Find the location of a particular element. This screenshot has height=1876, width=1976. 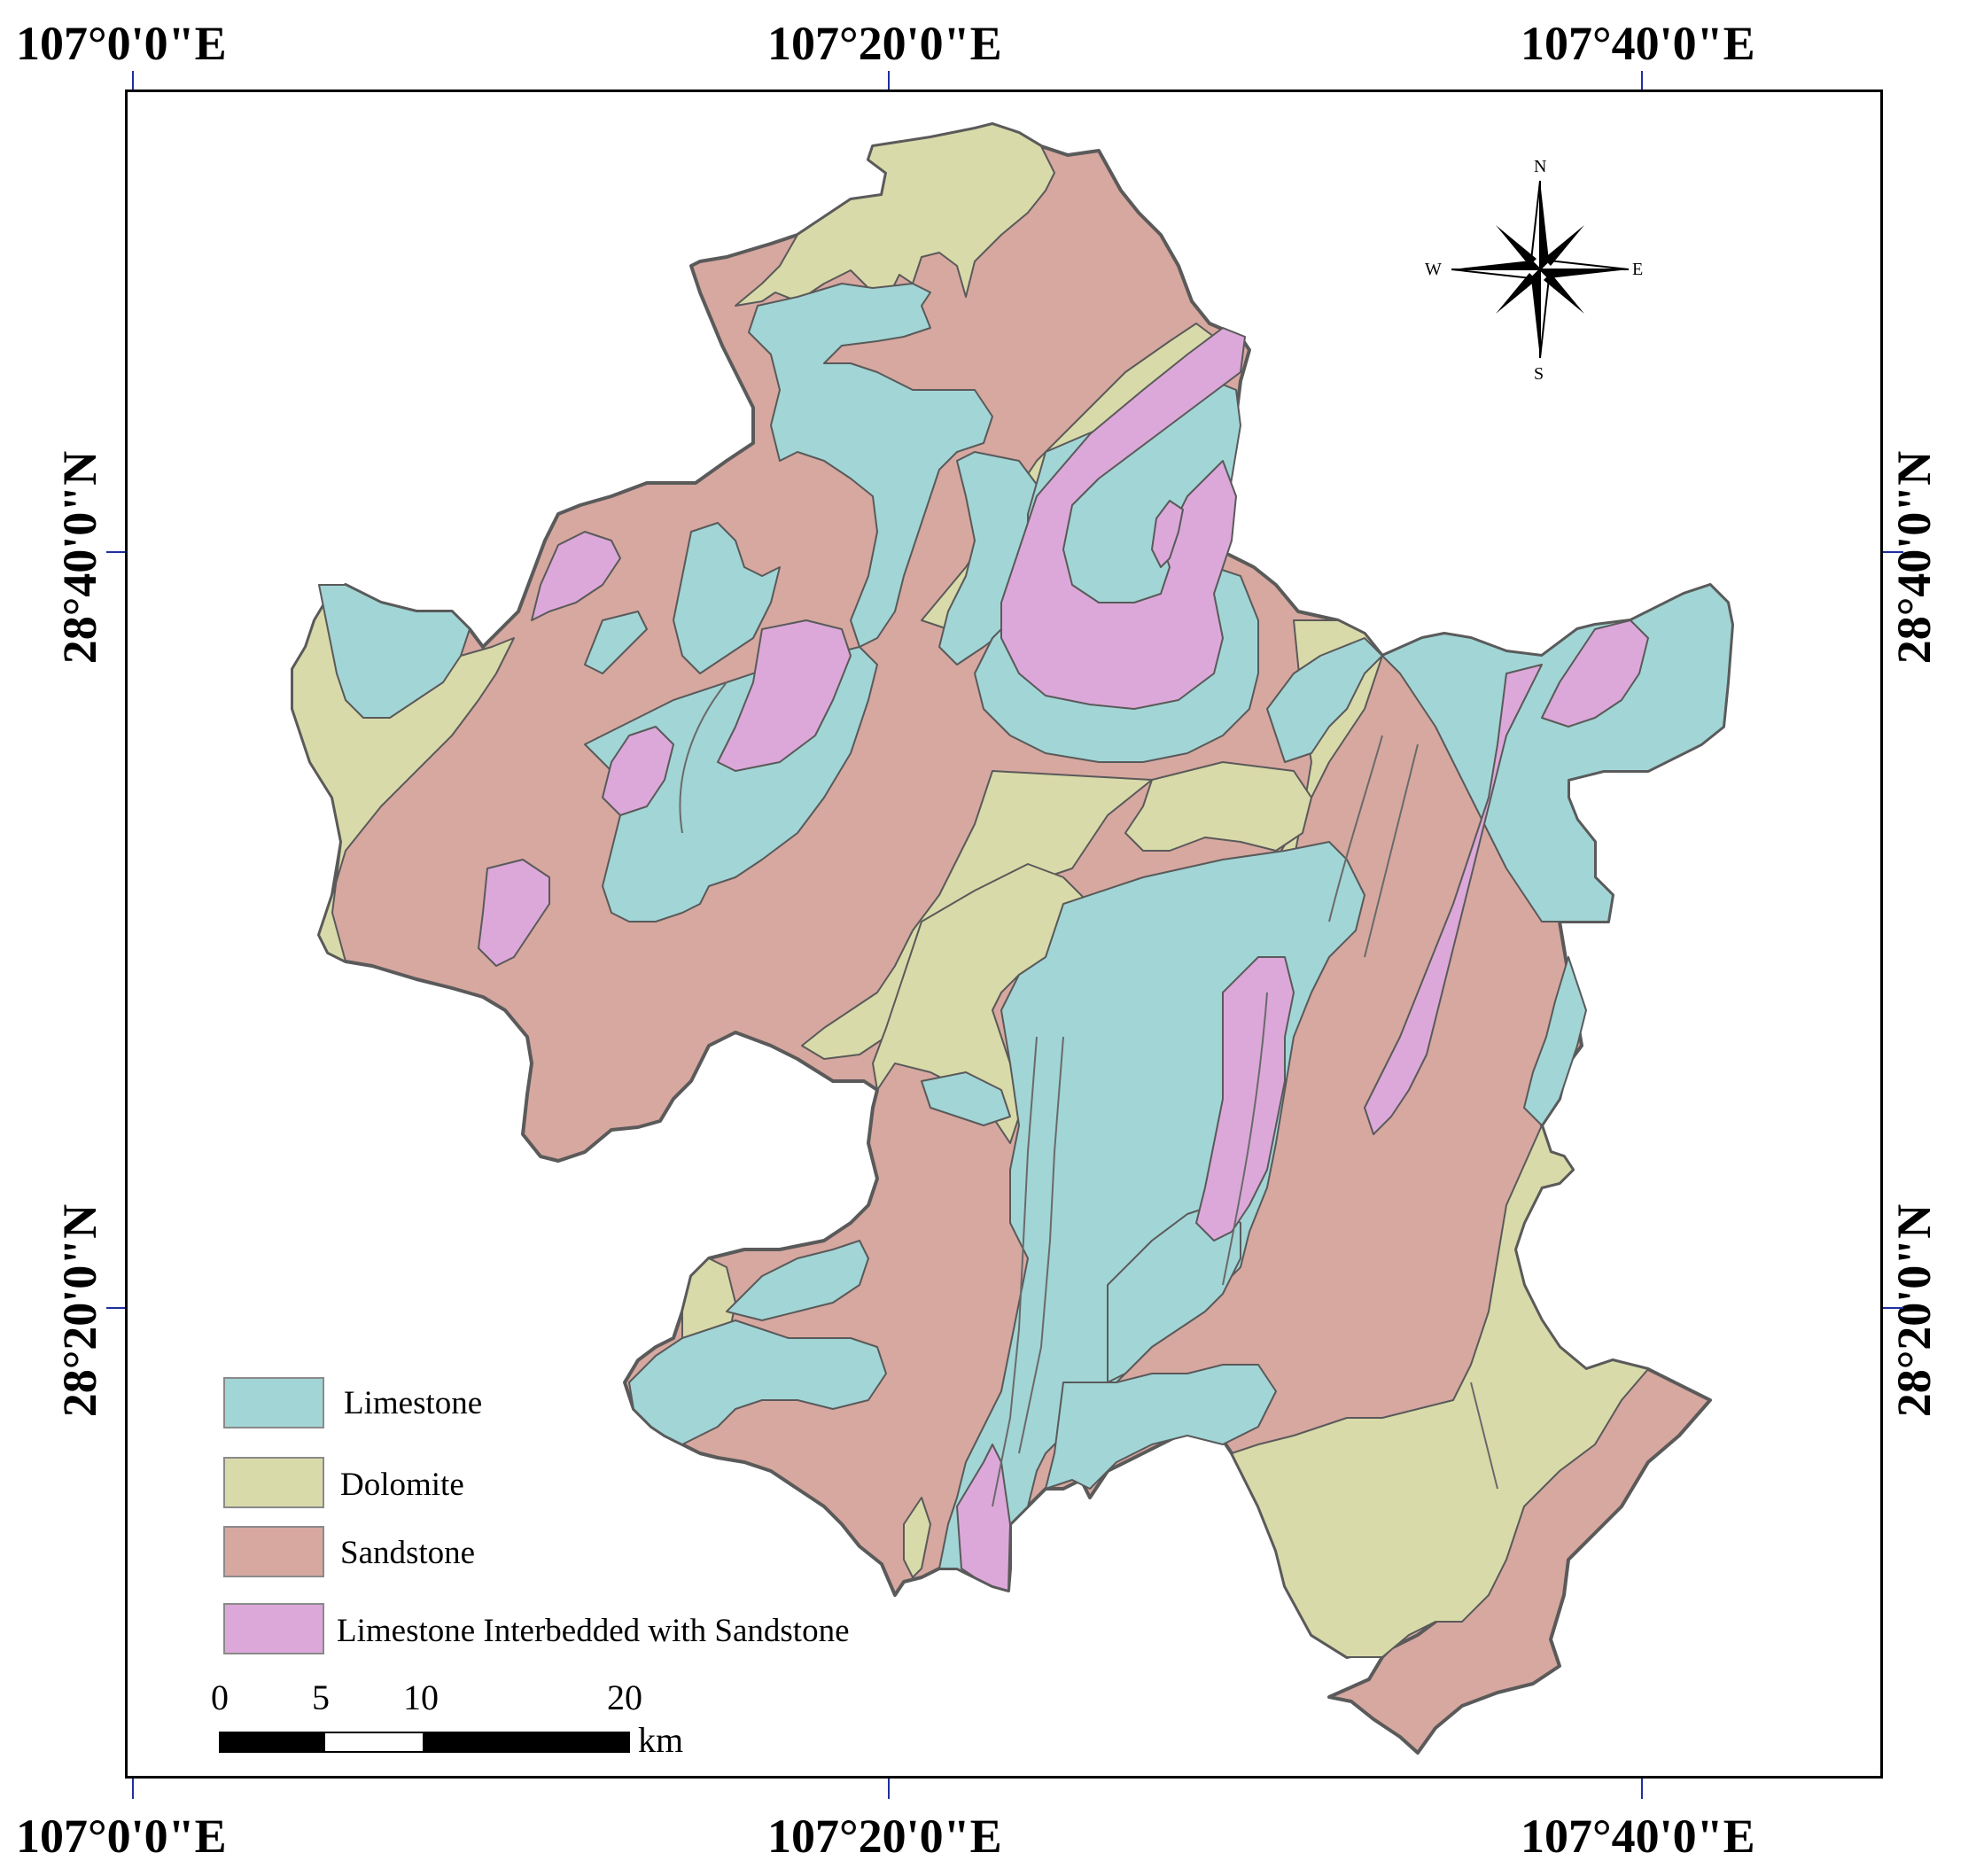

compass-rose is located at coordinates (1540, 269).